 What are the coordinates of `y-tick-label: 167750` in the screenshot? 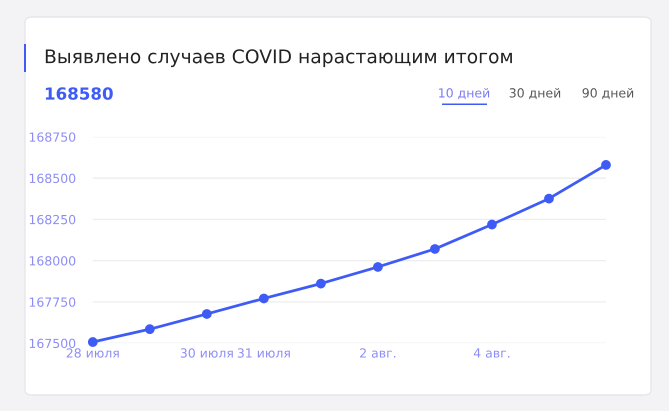 It's located at (53, 302).